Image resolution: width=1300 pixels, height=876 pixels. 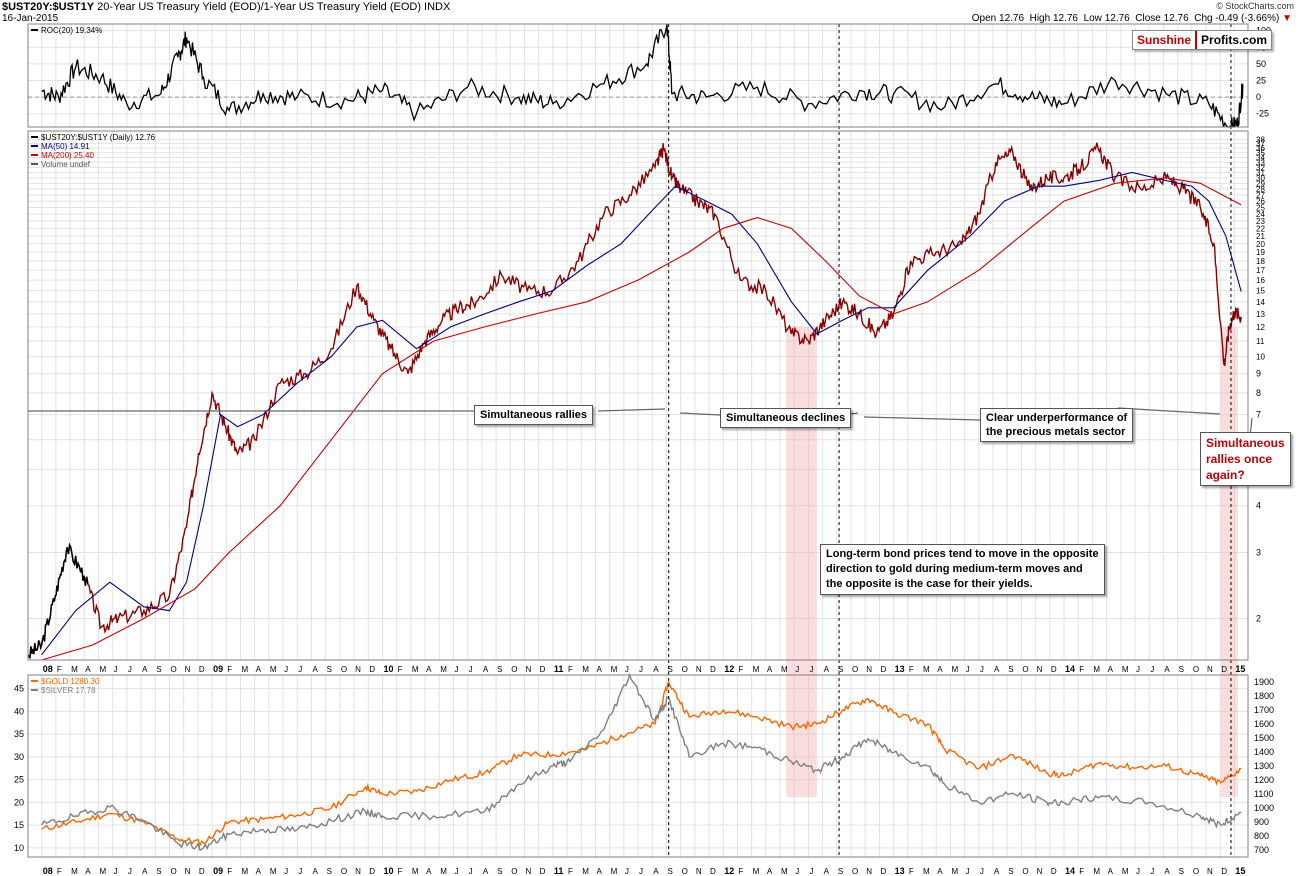 What do you see at coordinates (1264, 724) in the screenshot?
I see `gold-tick-label: 1600` at bounding box center [1264, 724].